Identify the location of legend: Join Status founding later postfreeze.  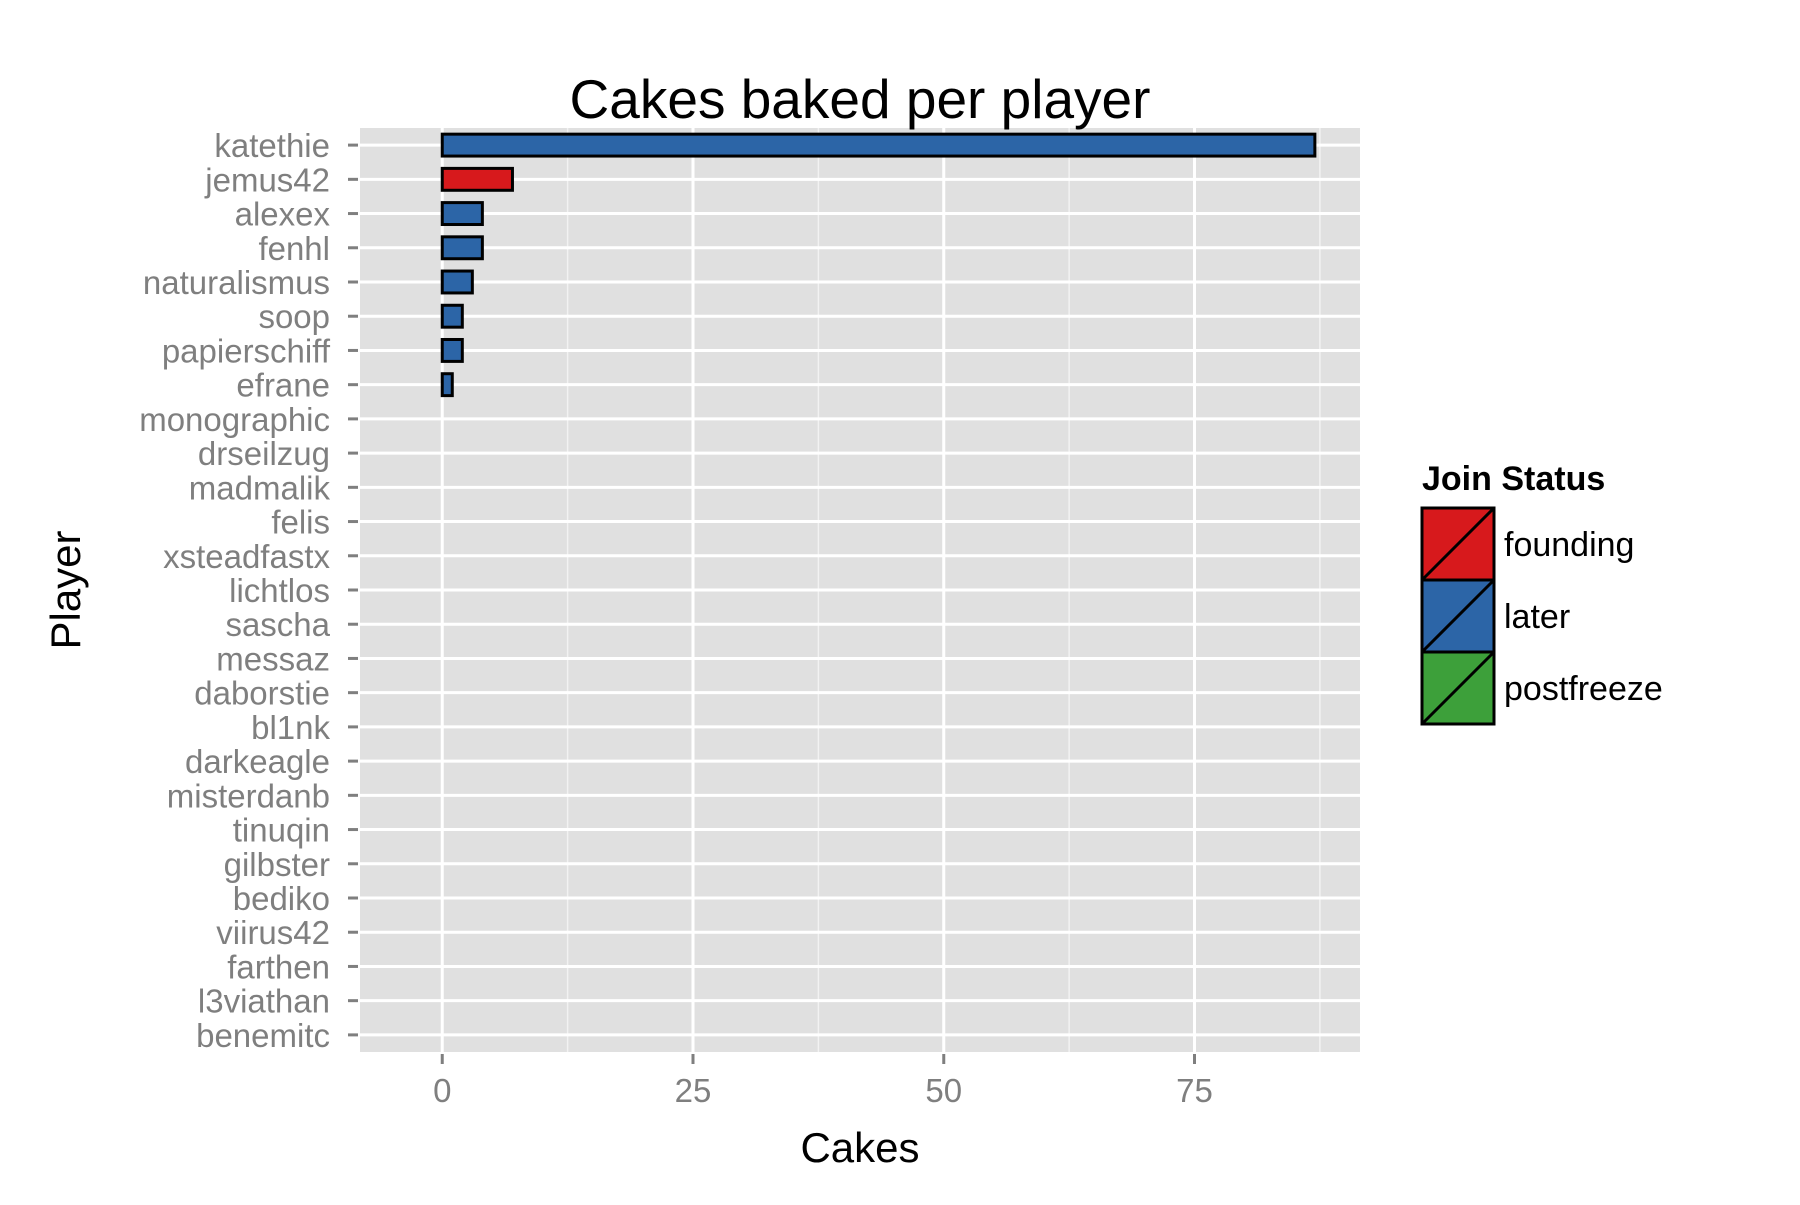
(1541, 593).